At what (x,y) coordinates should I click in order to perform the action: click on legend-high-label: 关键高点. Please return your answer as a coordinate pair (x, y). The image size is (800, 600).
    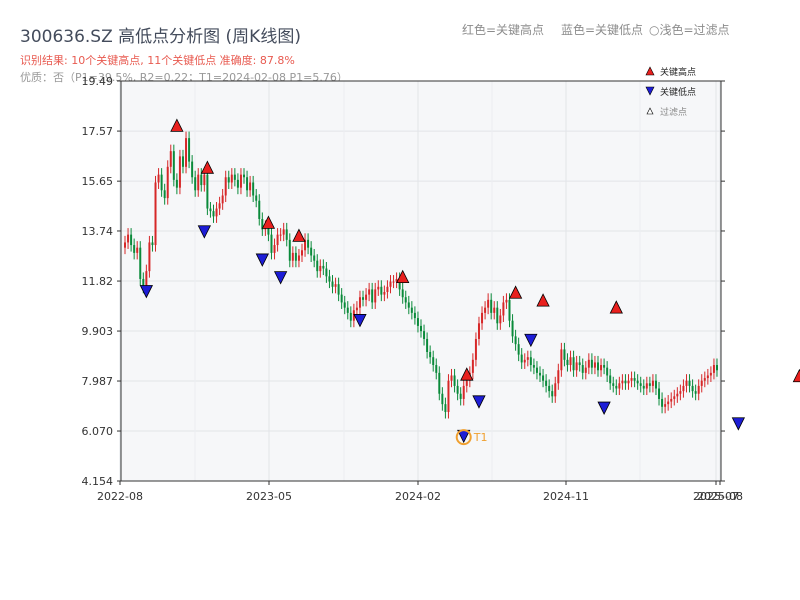
    Looking at the image, I should click on (678, 72).